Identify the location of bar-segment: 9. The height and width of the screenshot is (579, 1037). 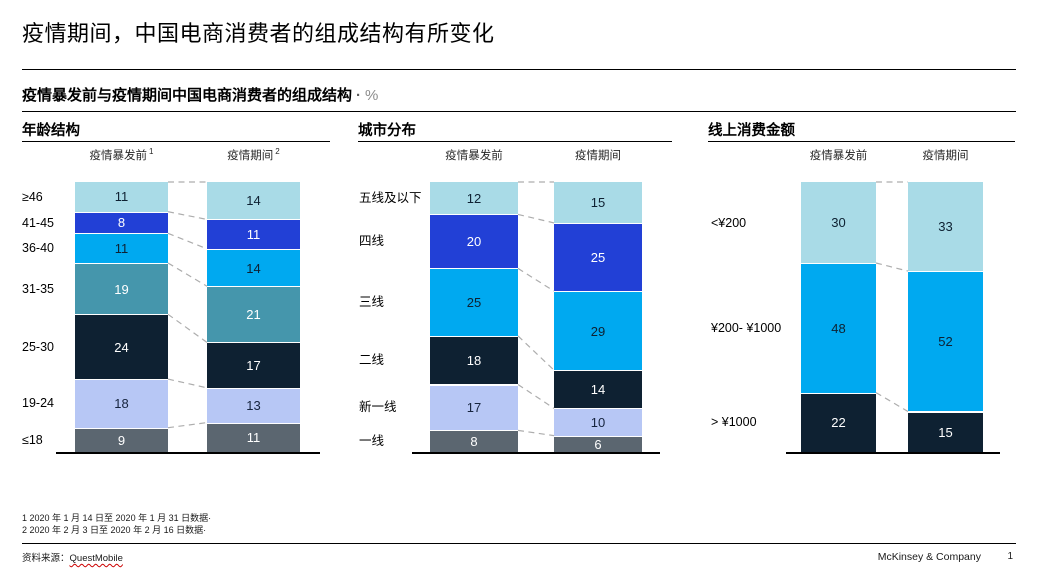
(121, 439).